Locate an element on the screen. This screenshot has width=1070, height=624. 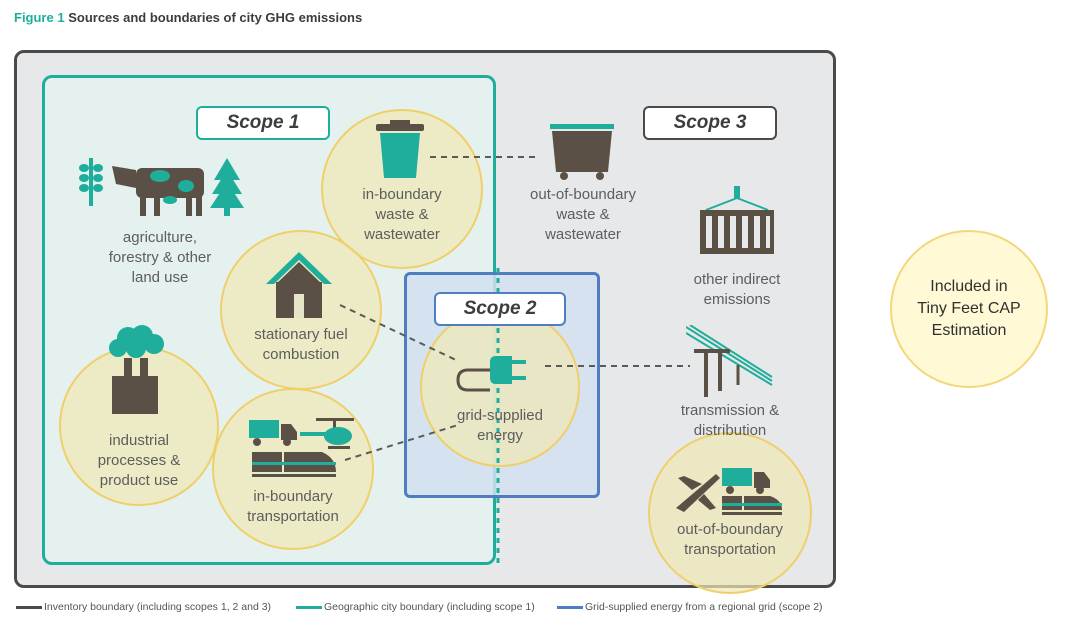
shipping-container-icon is located at coordinates (737, 220).